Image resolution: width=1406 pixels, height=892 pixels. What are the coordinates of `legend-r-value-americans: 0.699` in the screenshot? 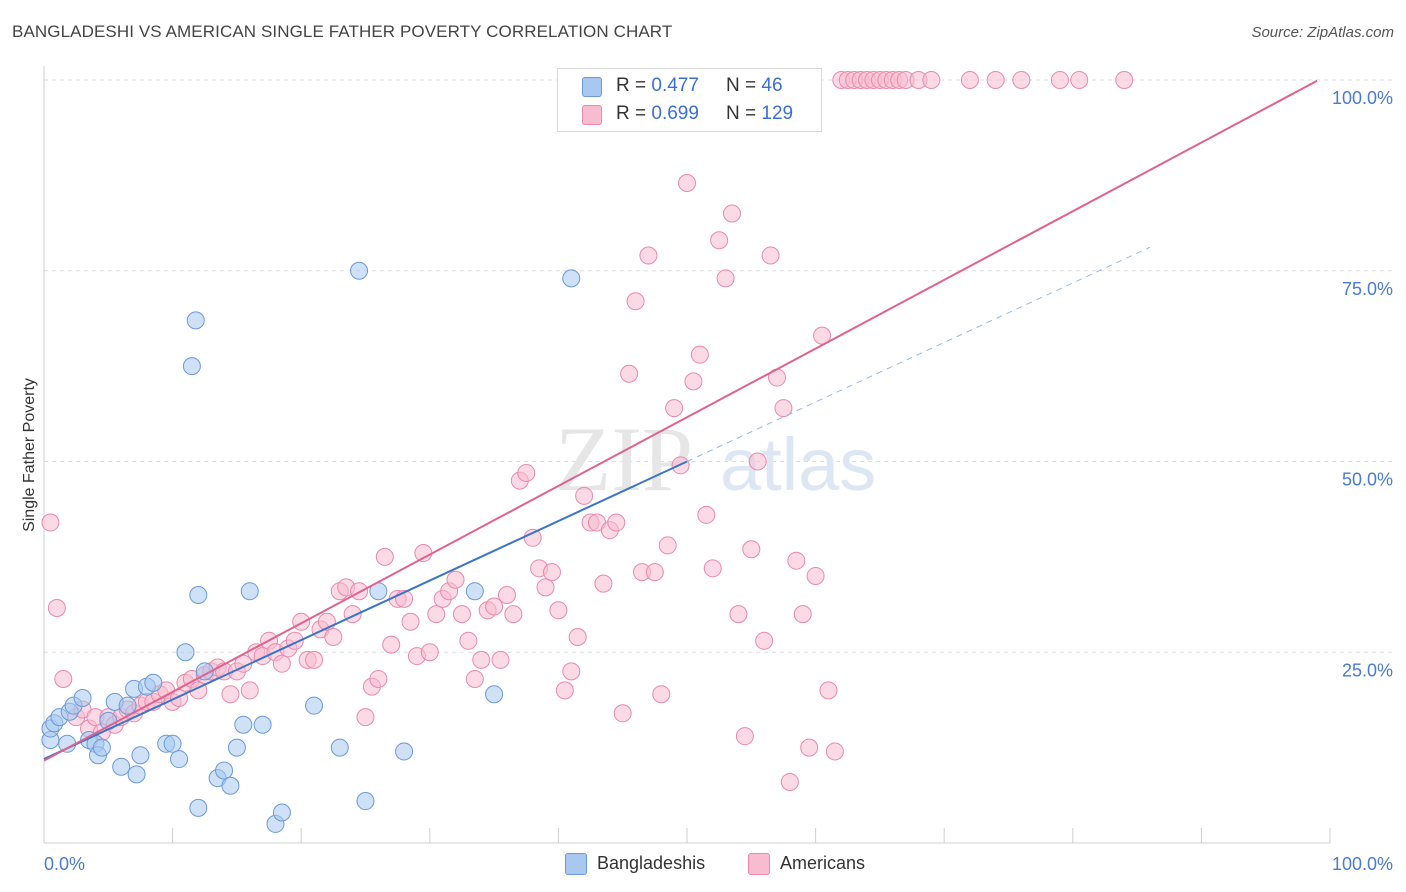 It's located at (675, 113).